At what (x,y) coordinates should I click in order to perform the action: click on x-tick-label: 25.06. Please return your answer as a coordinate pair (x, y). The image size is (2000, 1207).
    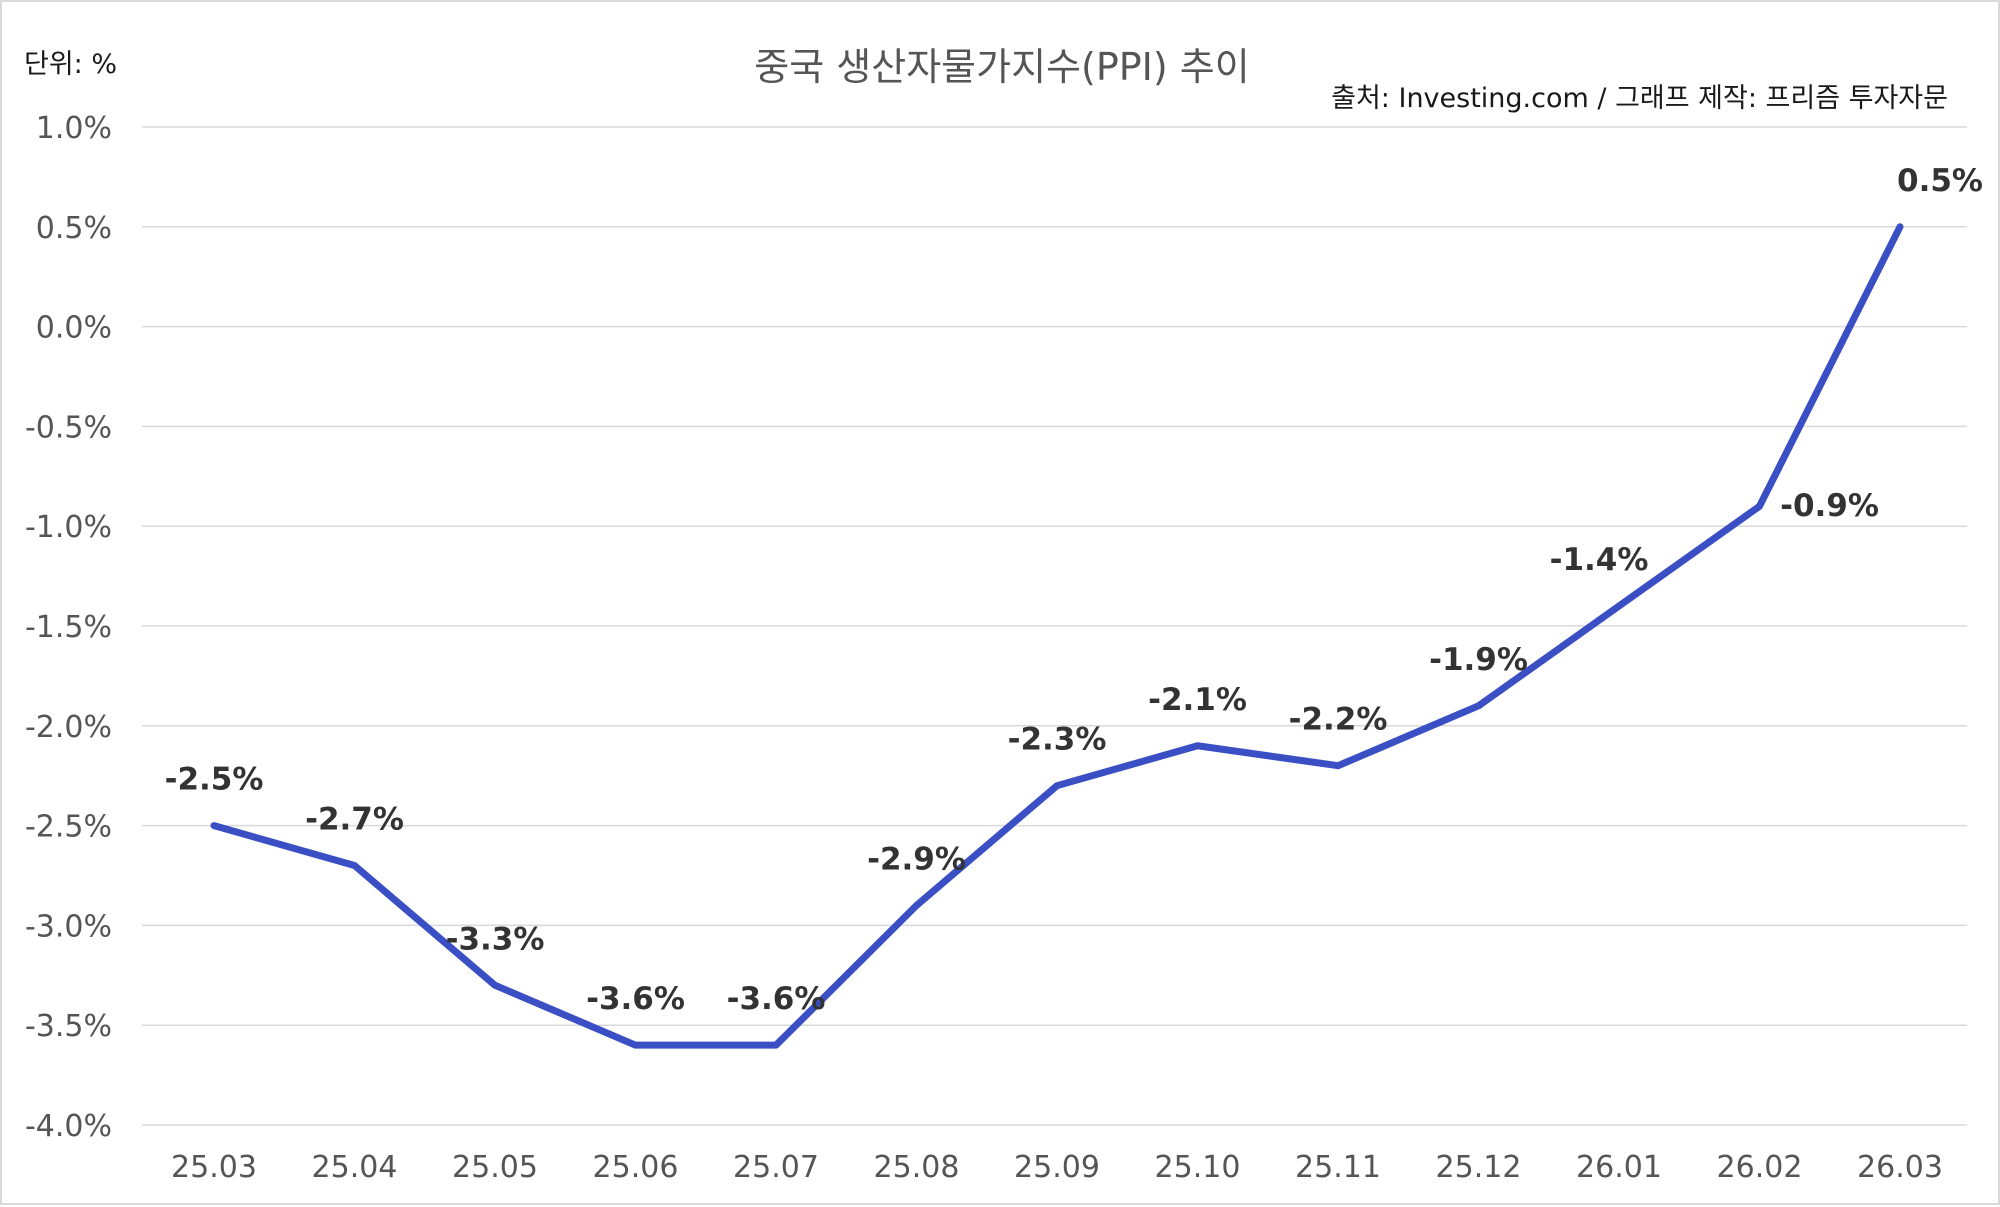
    Looking at the image, I should click on (636, 1167).